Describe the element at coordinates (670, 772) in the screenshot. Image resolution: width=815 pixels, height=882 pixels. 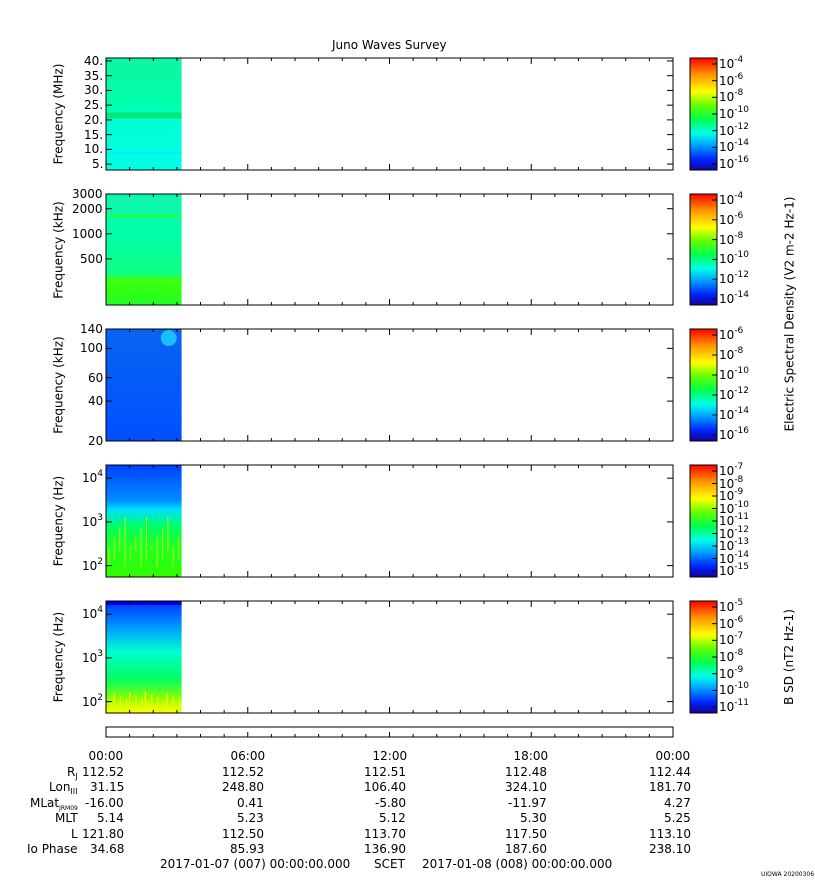
I see `ephemeris-value: 112.44` at that location.